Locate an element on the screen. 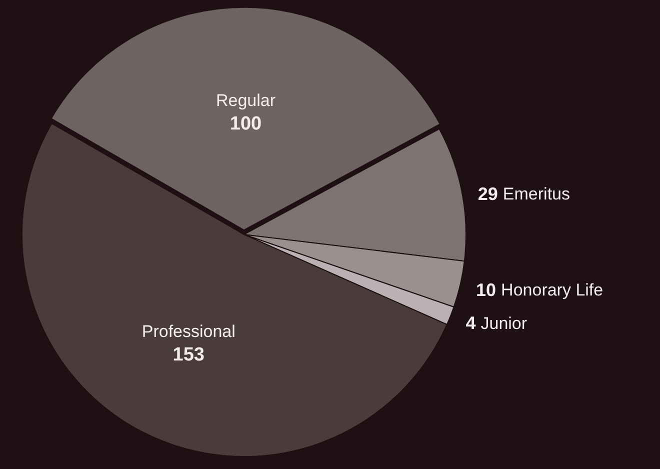  slice-label: Junior is located at coordinates (504, 323).